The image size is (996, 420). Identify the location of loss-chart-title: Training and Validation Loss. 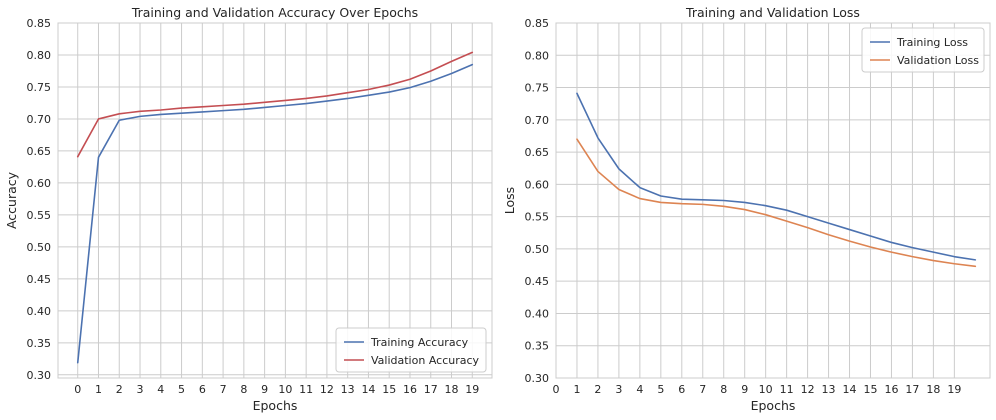
(772, 12).